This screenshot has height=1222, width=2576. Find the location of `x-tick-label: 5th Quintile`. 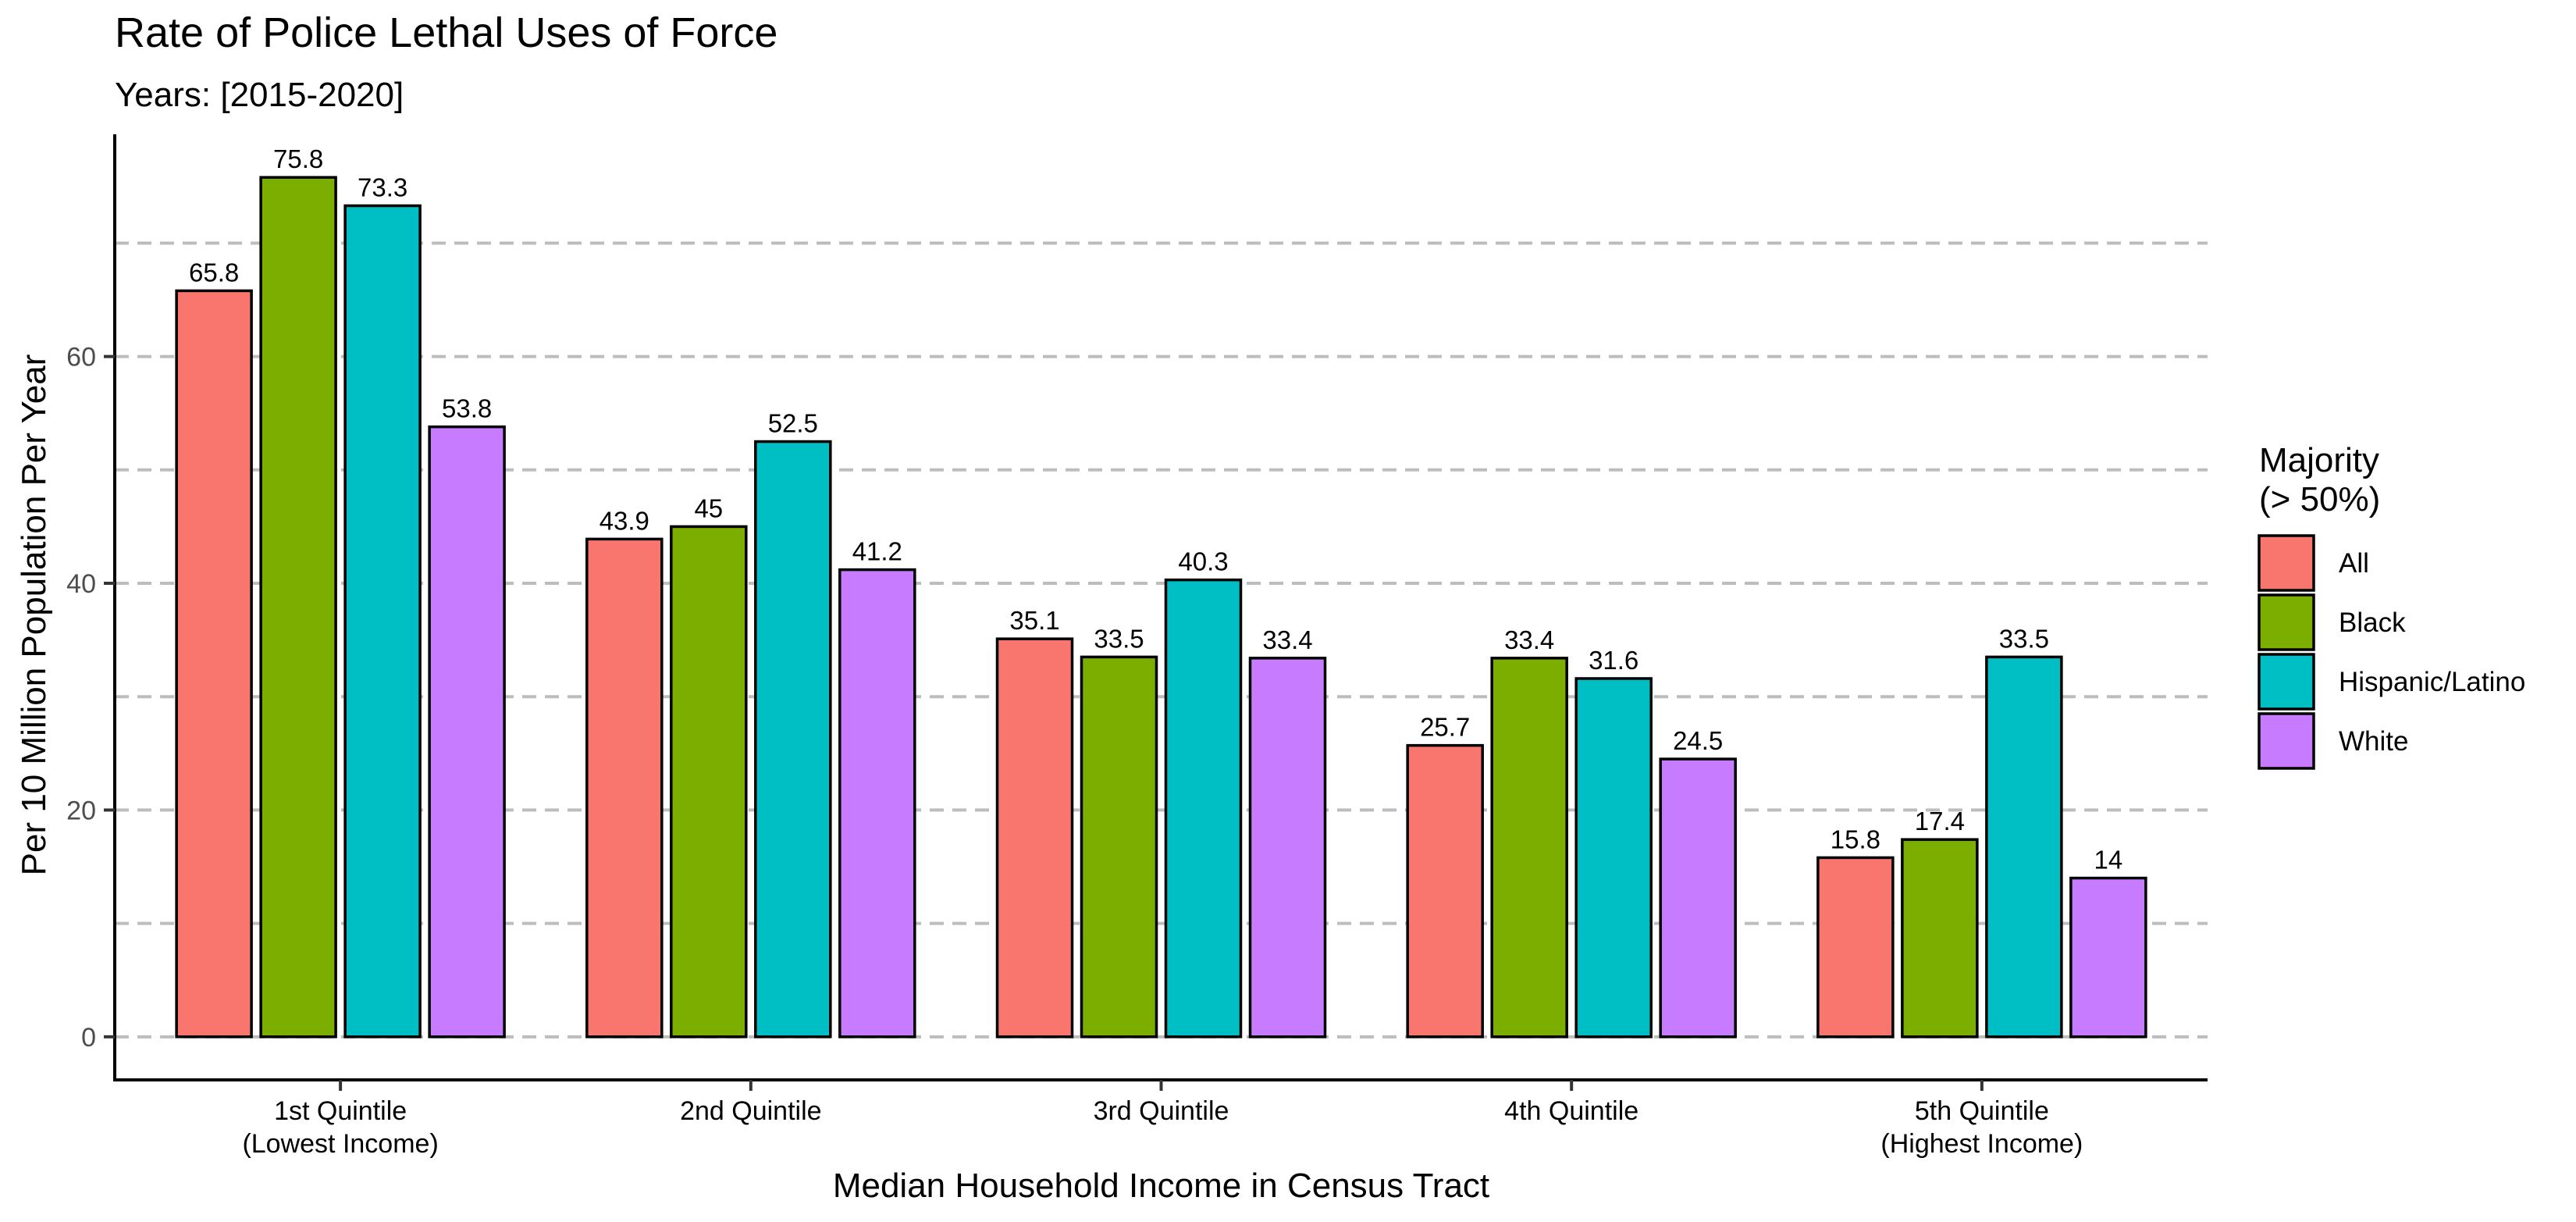

x-tick-label: 5th Quintile is located at coordinates (1982, 1111).